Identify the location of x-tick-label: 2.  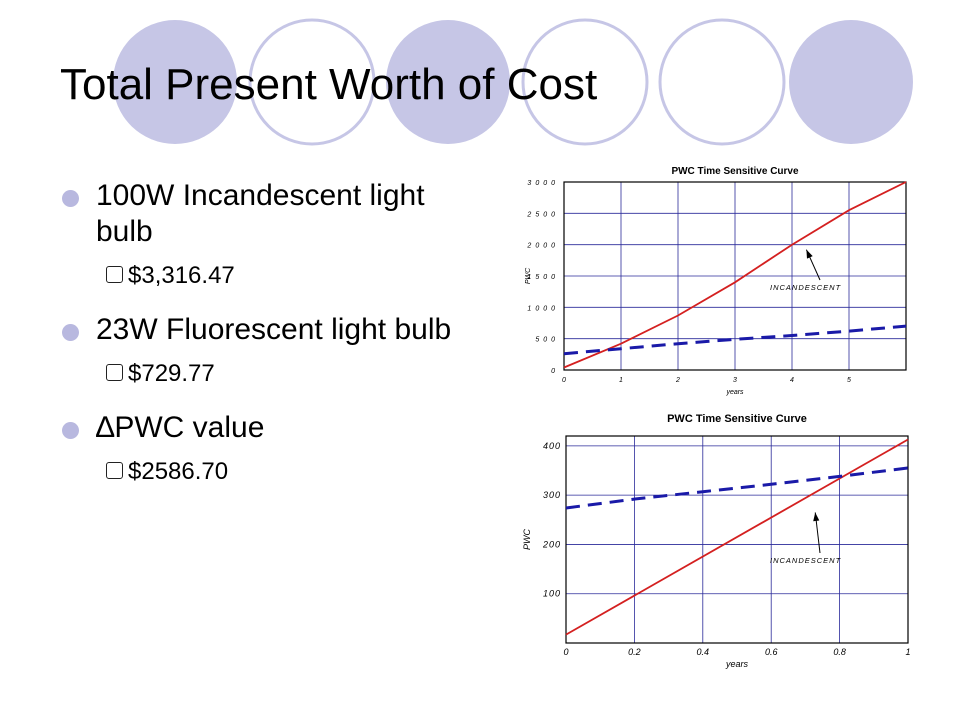
(677, 380).